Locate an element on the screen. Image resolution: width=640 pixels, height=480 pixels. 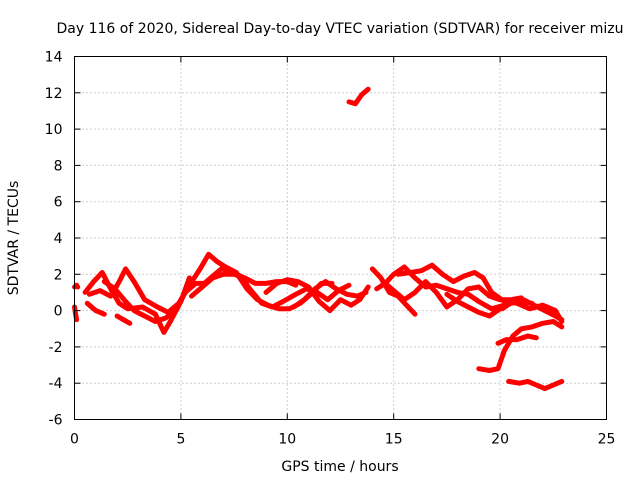
x-tick-label: 5 is located at coordinates (180, 440).